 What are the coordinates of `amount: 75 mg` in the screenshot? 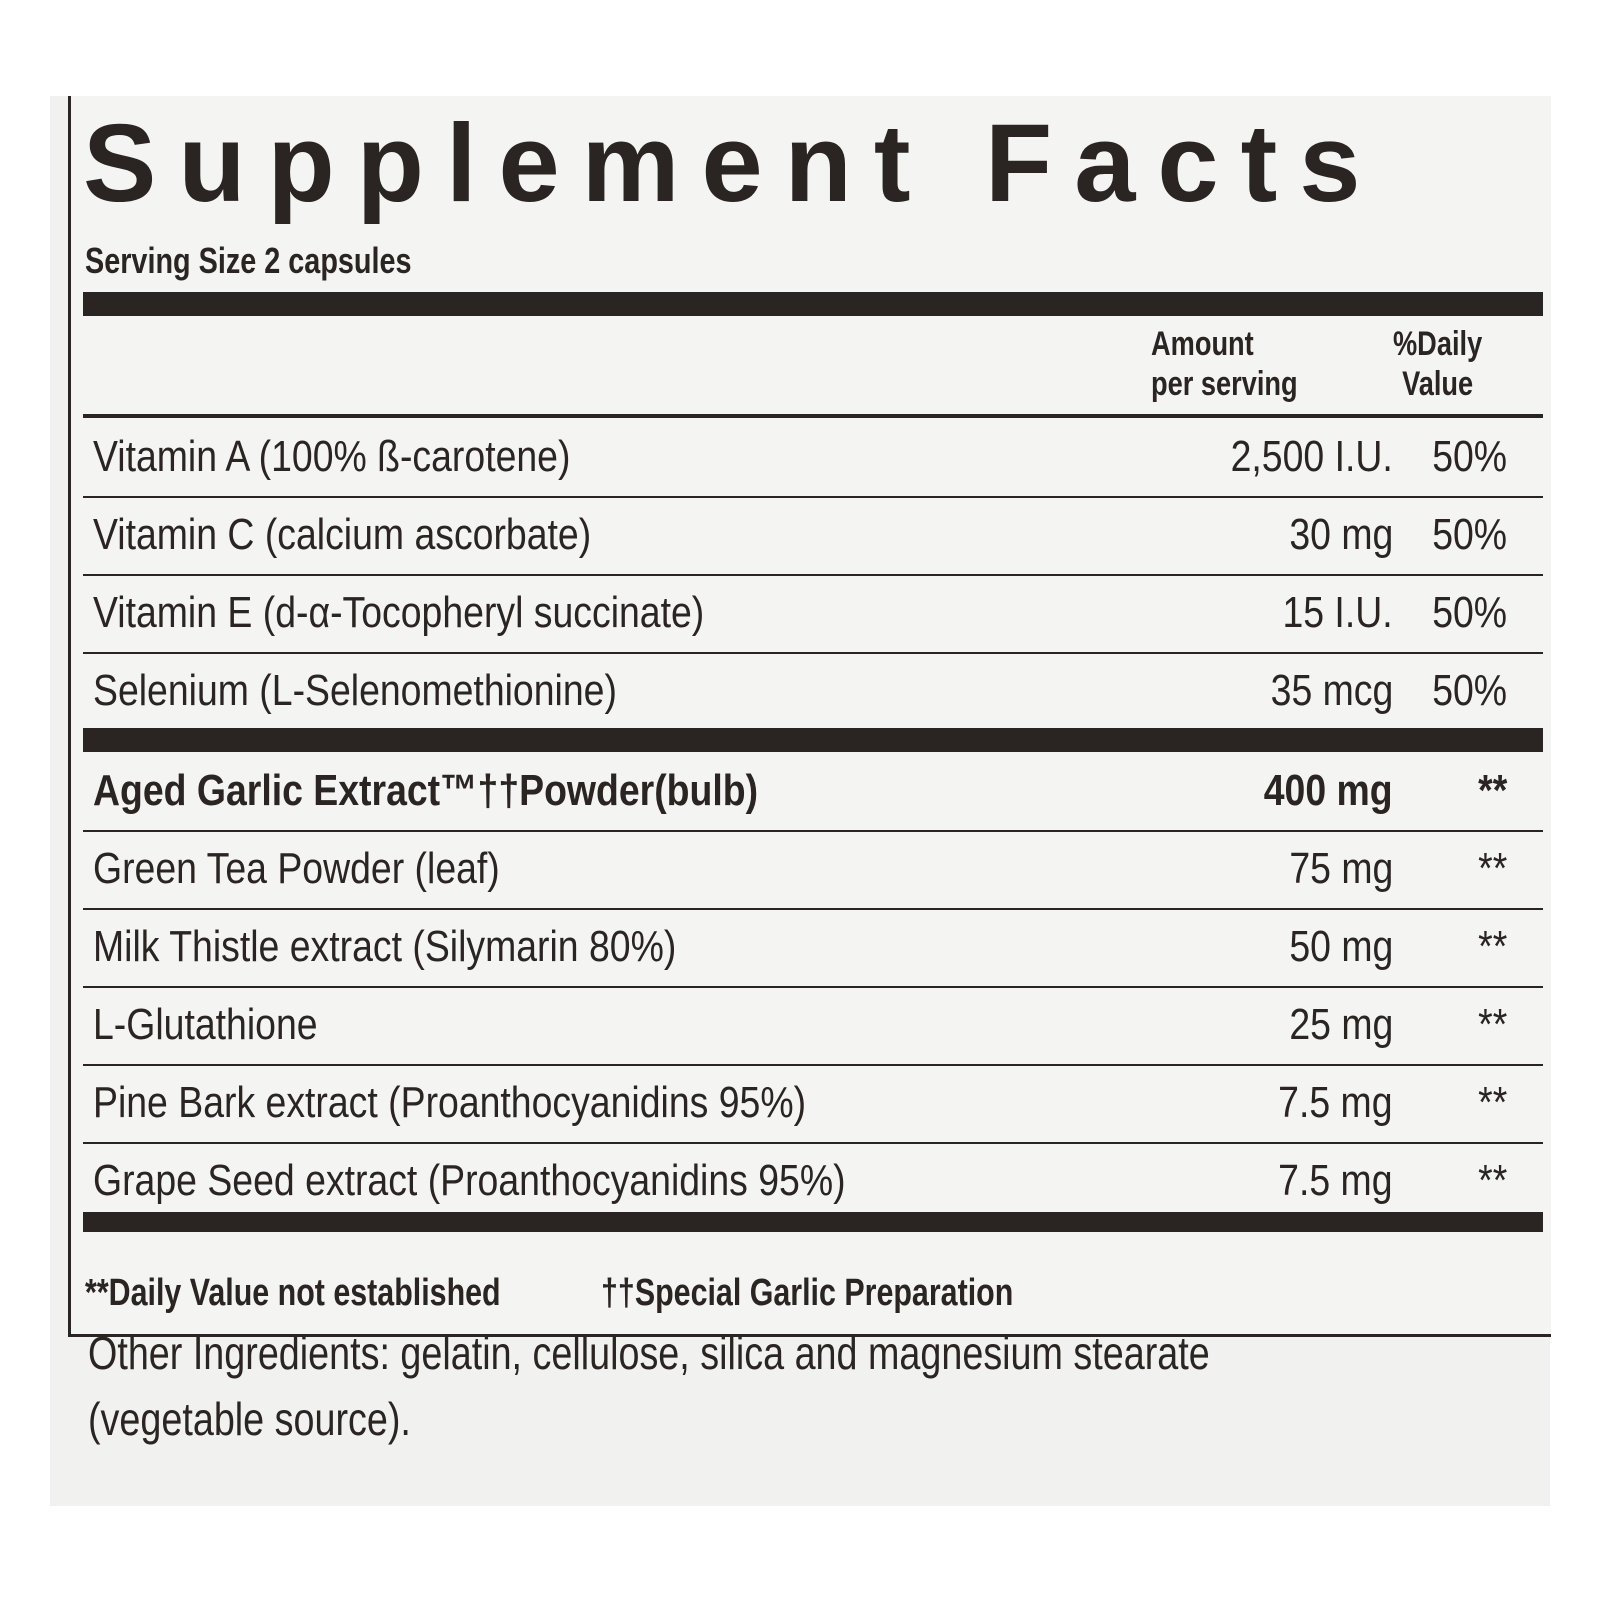 It's located at (1341, 868).